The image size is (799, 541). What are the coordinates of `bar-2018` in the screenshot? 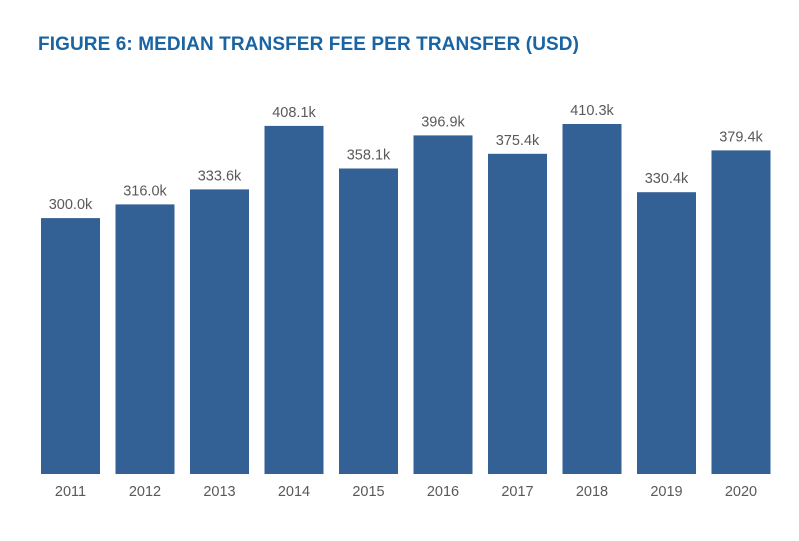 It's located at (592, 299).